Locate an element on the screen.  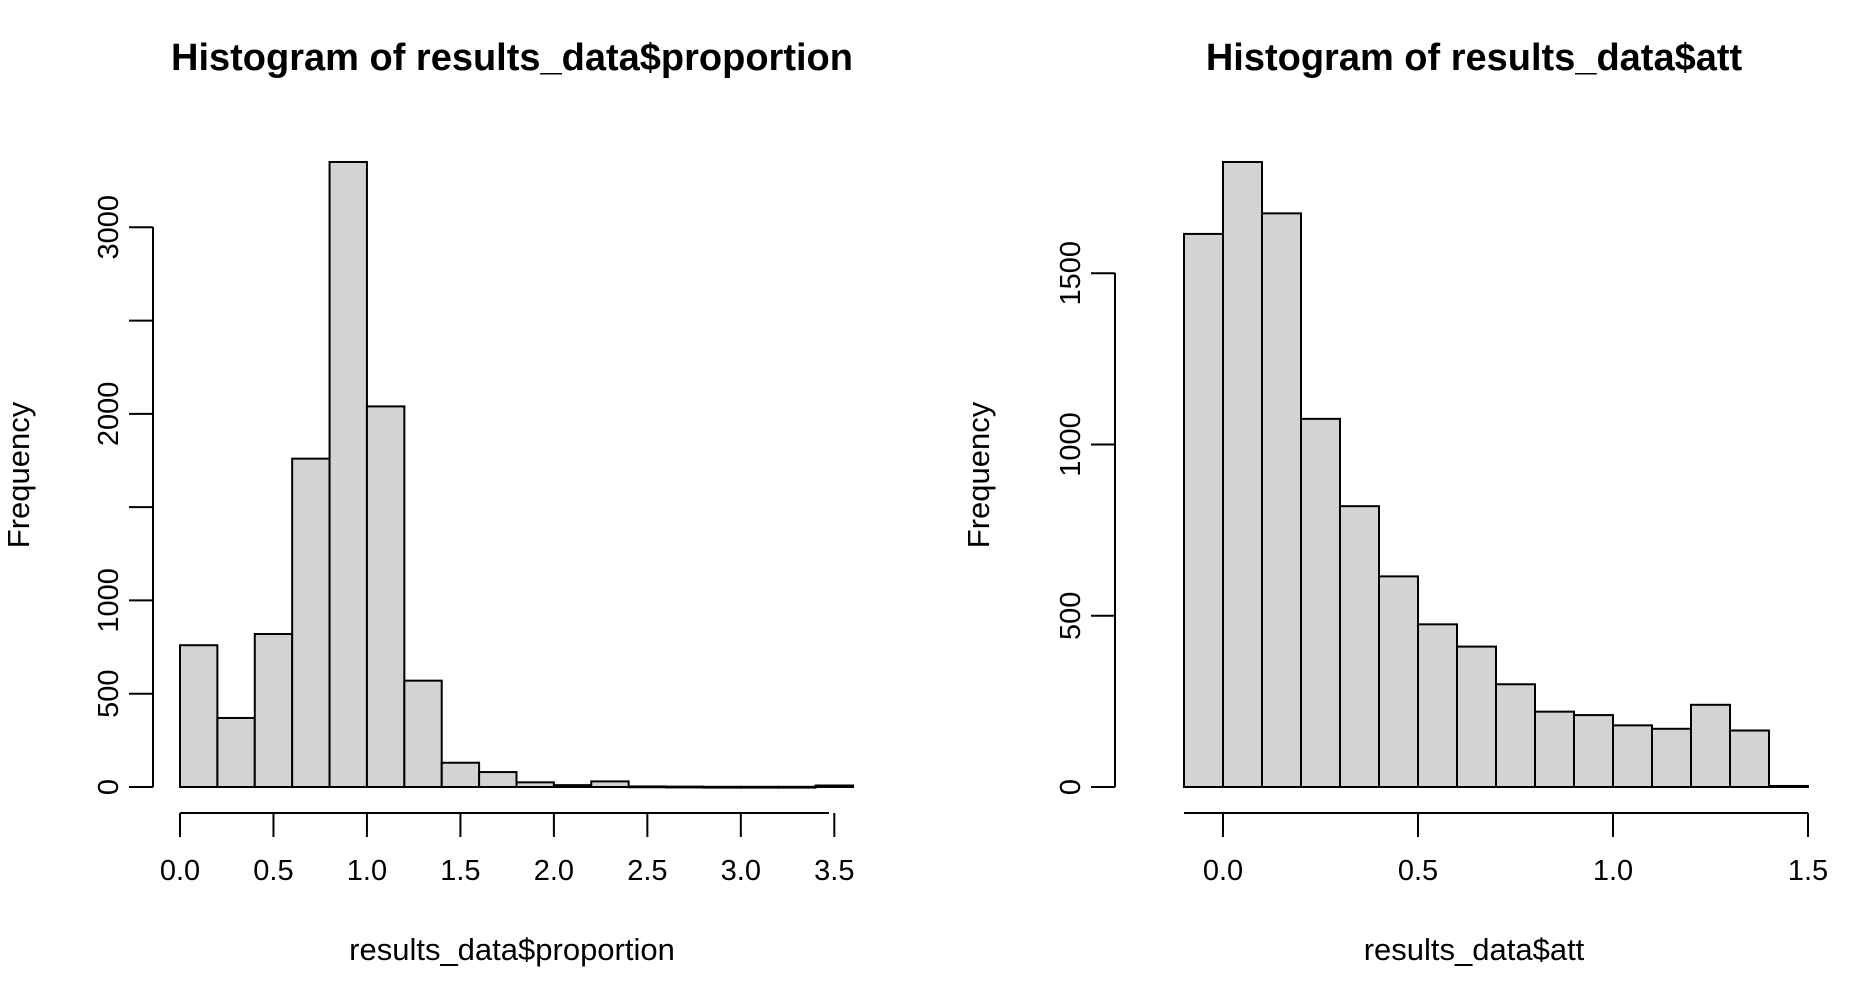
chart-title: Histogram of results_data$proportion is located at coordinates (512, 58).